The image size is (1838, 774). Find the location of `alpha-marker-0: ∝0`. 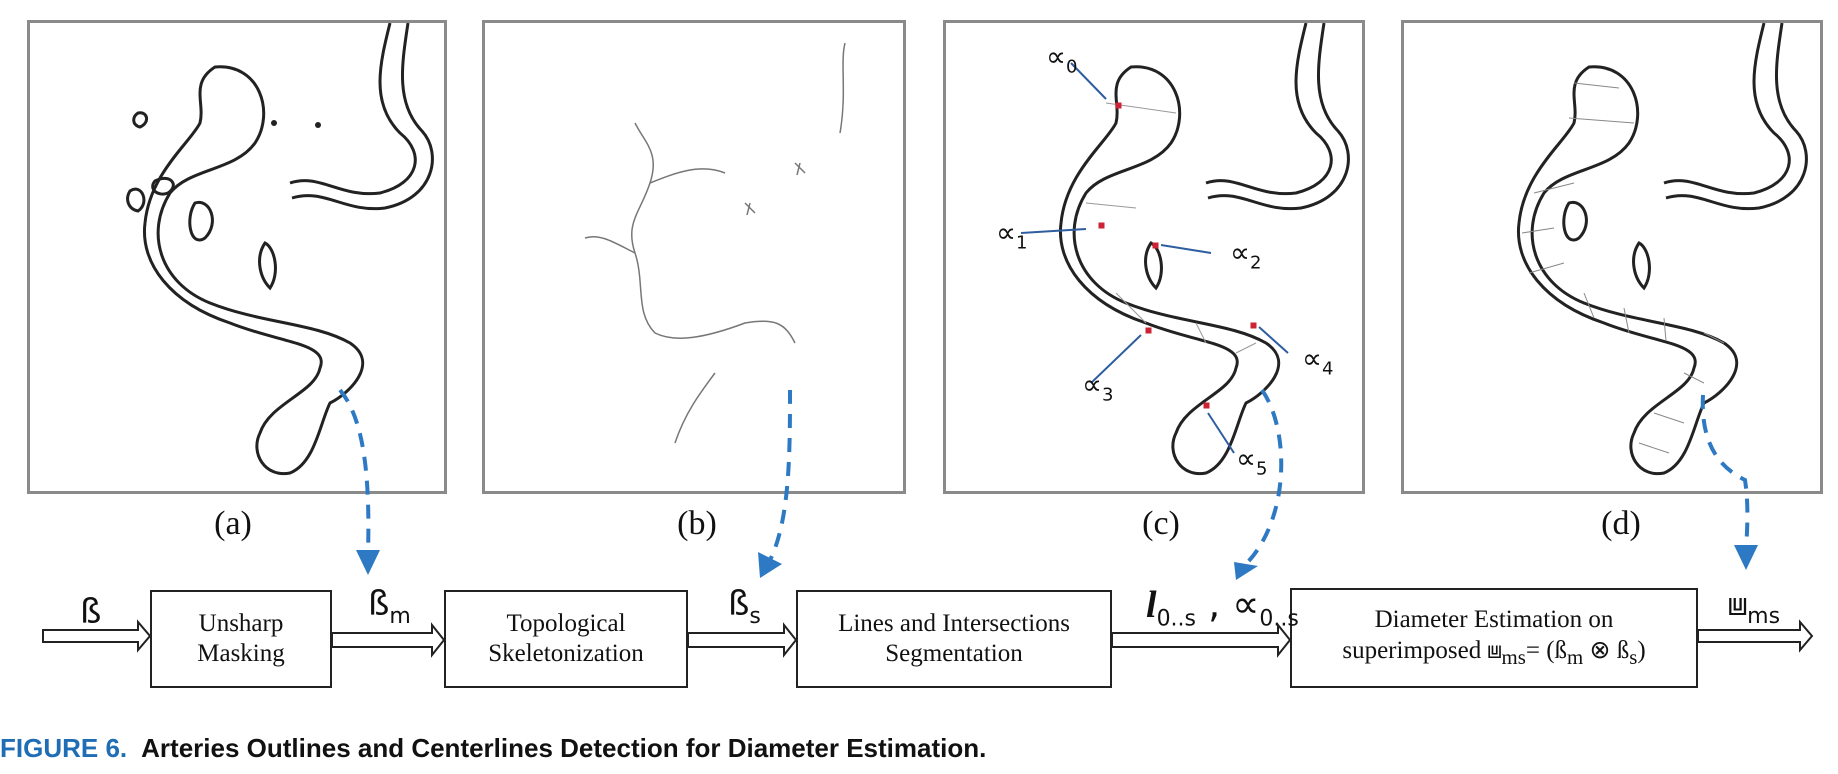

alpha-marker-0: ∝0 is located at coordinates (1062, 59).